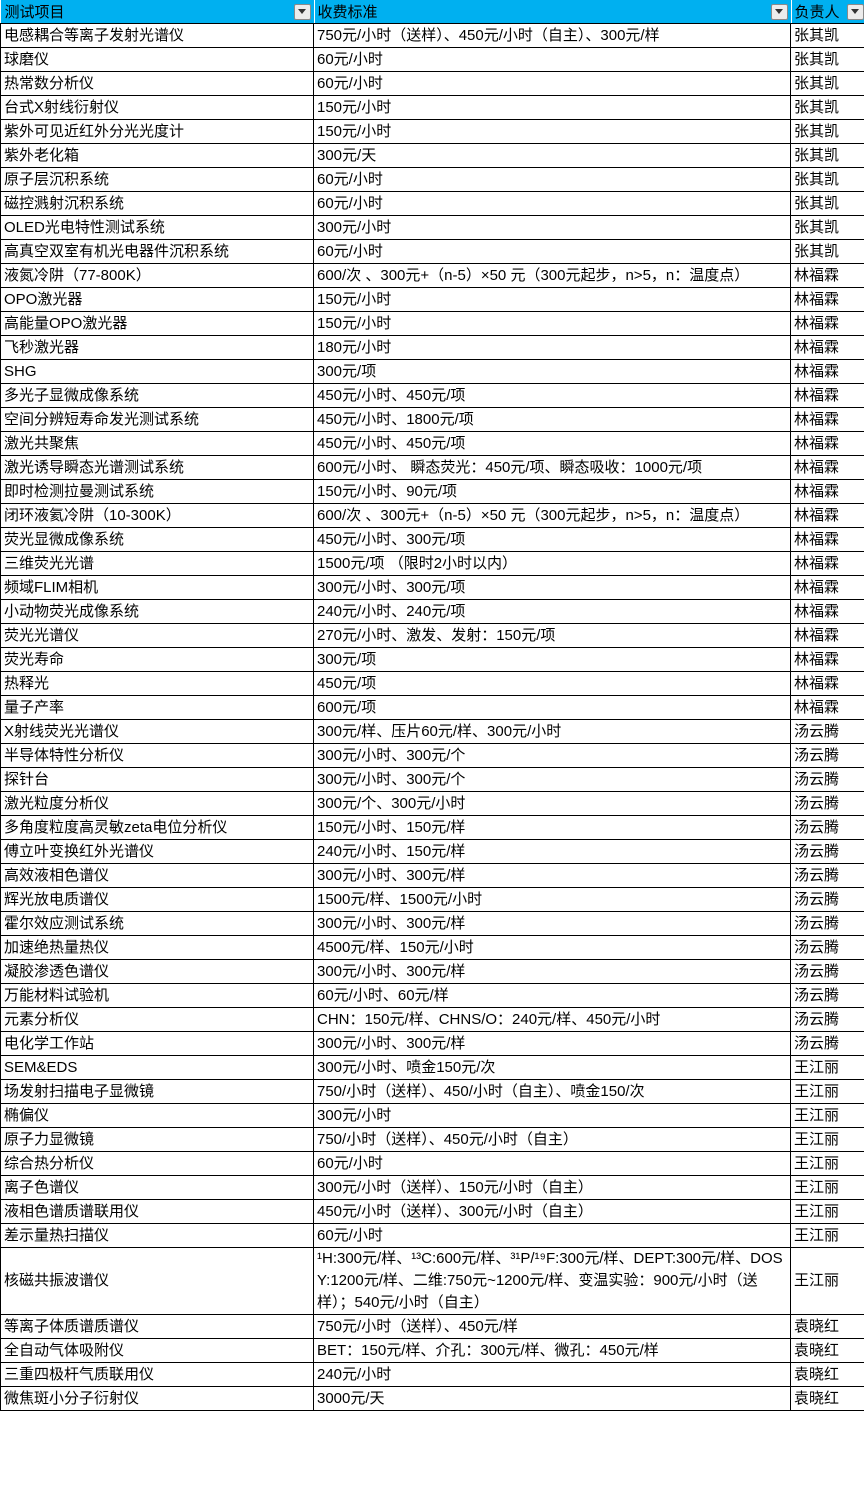 This screenshot has height=1494, width=864. Describe the element at coordinates (552, 467) in the screenshot. I see `cell-fee-standard: 600元/小时、 瞬态荧光：450元/项、瞬态吸收：1000元/项` at that location.